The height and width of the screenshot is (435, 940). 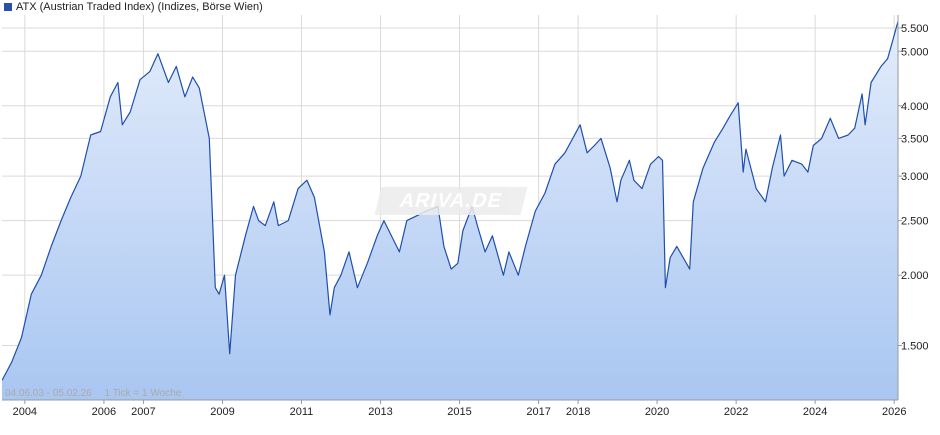 What do you see at coordinates (915, 29) in the screenshot?
I see `y-tick-label: 5.500` at bounding box center [915, 29].